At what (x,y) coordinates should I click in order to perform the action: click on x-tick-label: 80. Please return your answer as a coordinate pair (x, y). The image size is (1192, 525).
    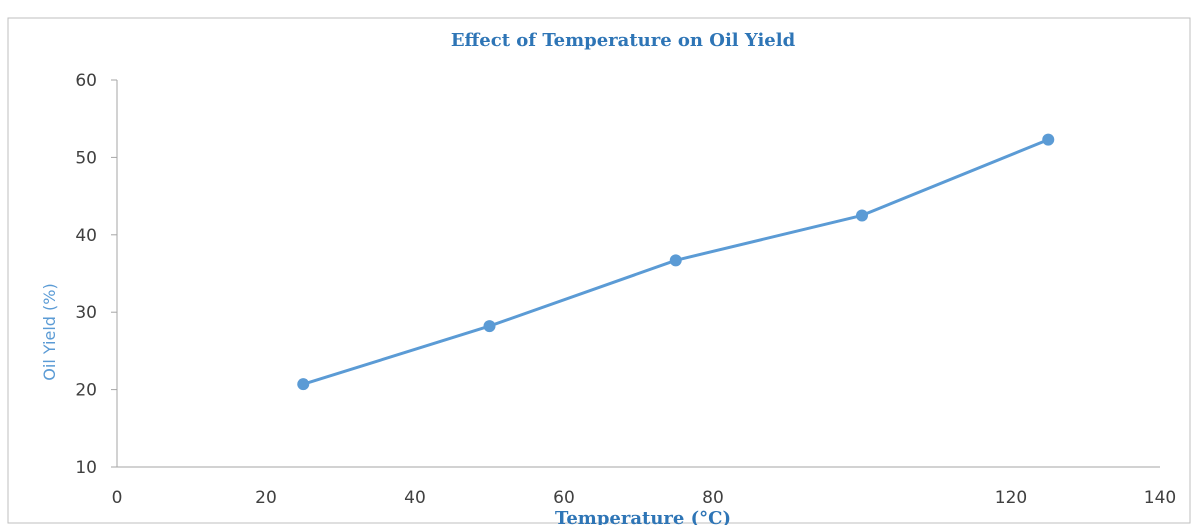
    Looking at the image, I should click on (713, 498).